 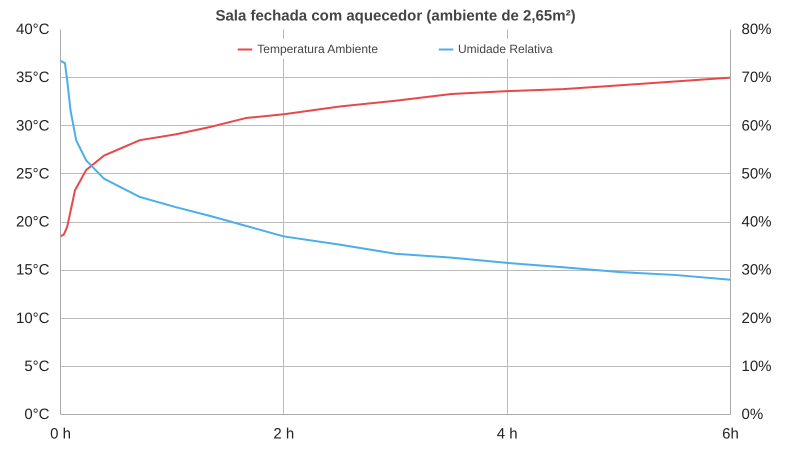 I want to click on y2-tick-label: 50%, so click(x=757, y=173).